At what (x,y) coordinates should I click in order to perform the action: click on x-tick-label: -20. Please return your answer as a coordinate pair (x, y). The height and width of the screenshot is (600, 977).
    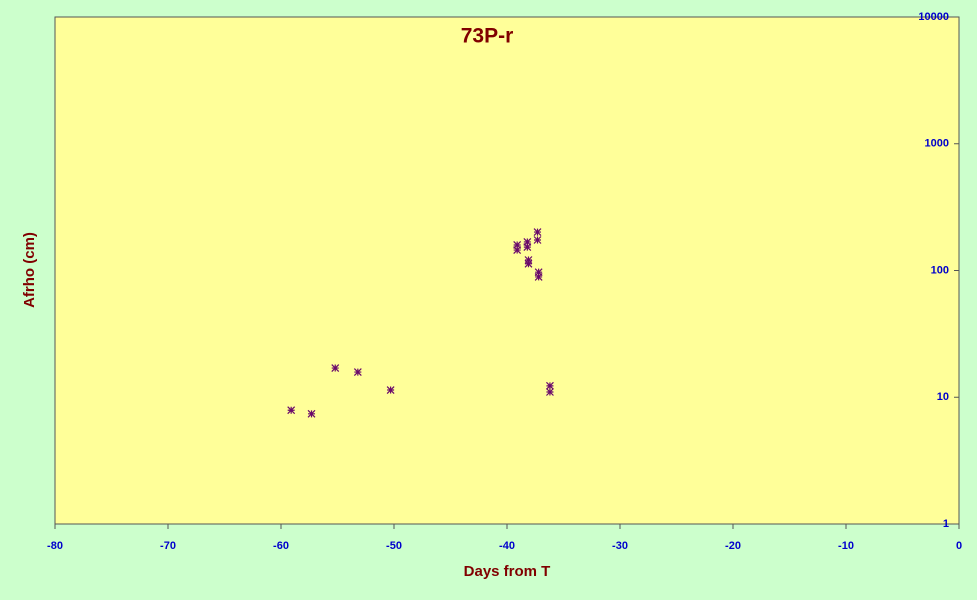
    Looking at the image, I should click on (733, 546).